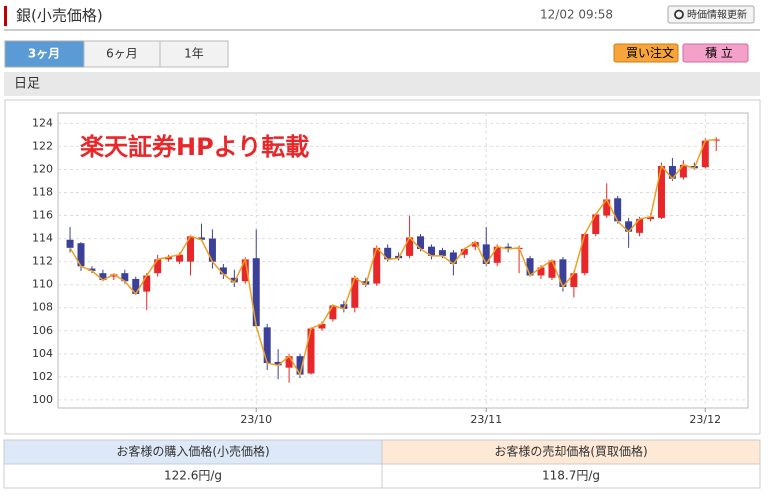 Image resolution: width=769 pixels, height=503 pixels. I want to click on watermark: 楽天証券HPより転載, so click(194, 147).